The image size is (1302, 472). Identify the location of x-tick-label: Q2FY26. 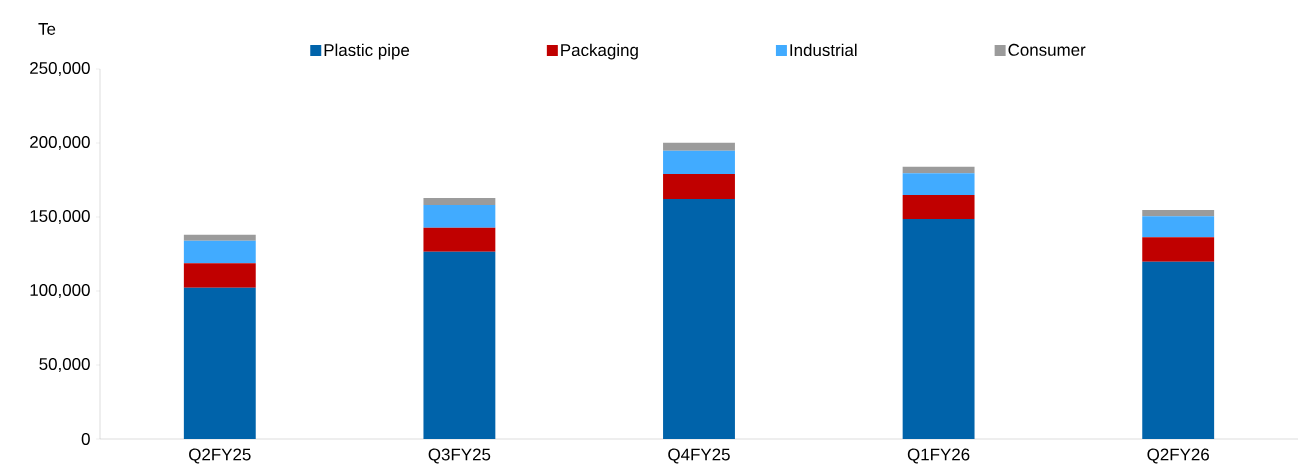
(1178, 456).